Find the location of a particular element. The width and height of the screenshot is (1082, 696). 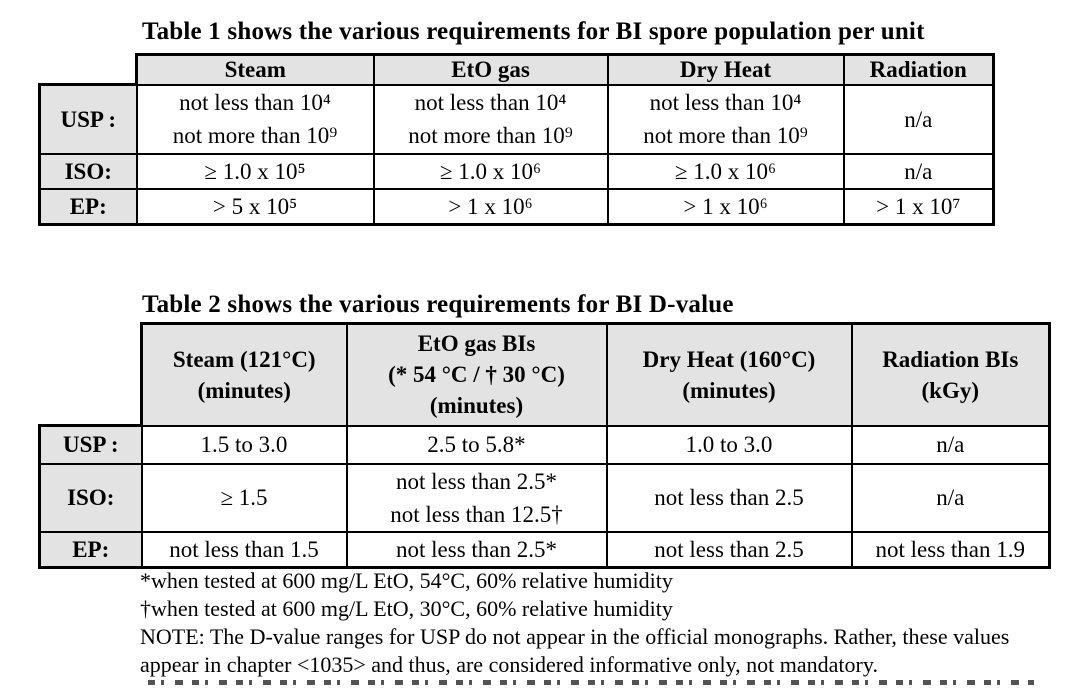

table1-header-row: Steam EtO gas Dry Heat Radiation is located at coordinates (517, 69).